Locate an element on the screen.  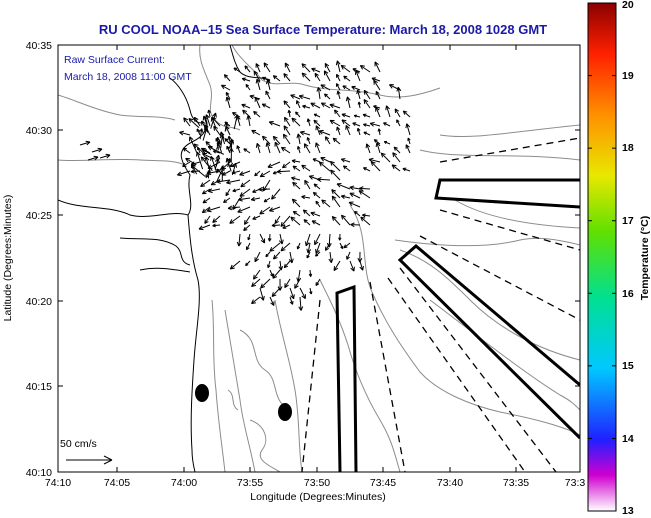
buoy-marker-west is located at coordinates (202, 393).